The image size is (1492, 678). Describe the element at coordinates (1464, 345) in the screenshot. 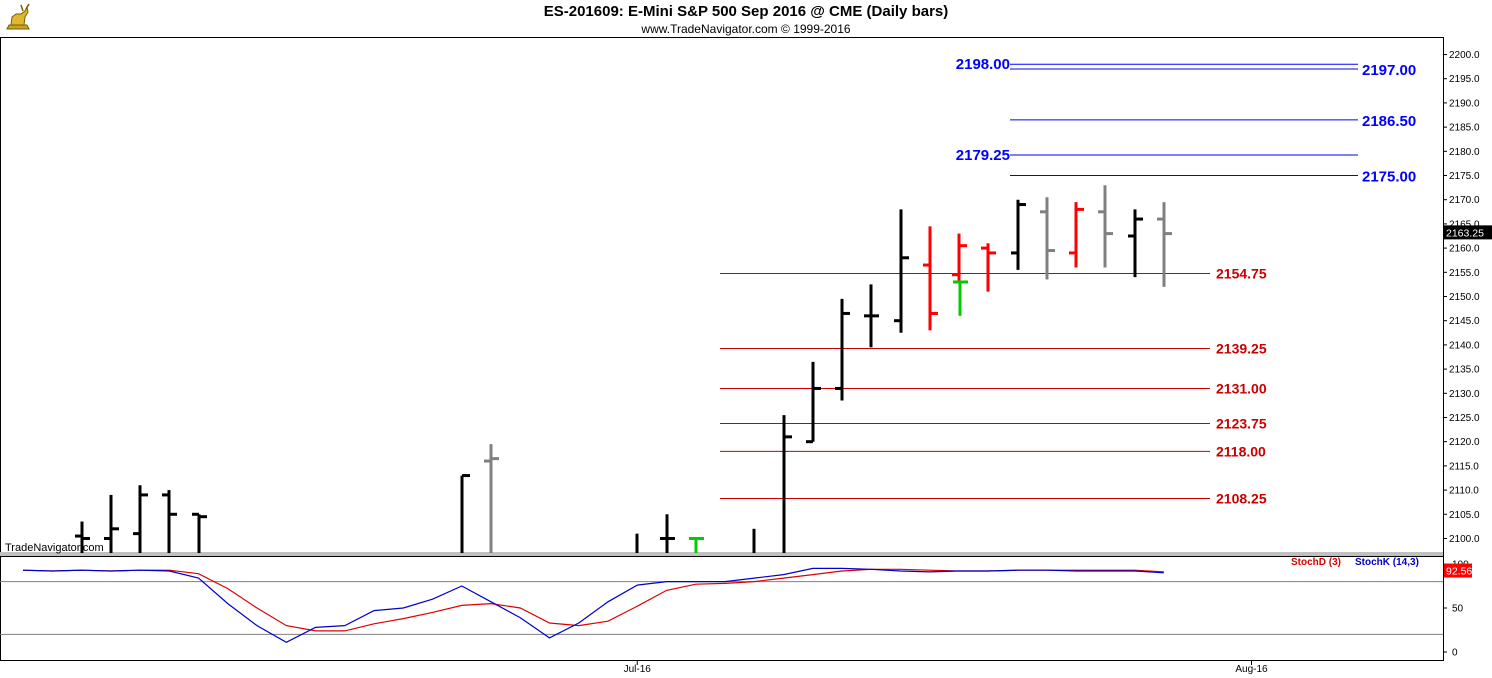

I see `price-tick-label: 2140.0` at that location.